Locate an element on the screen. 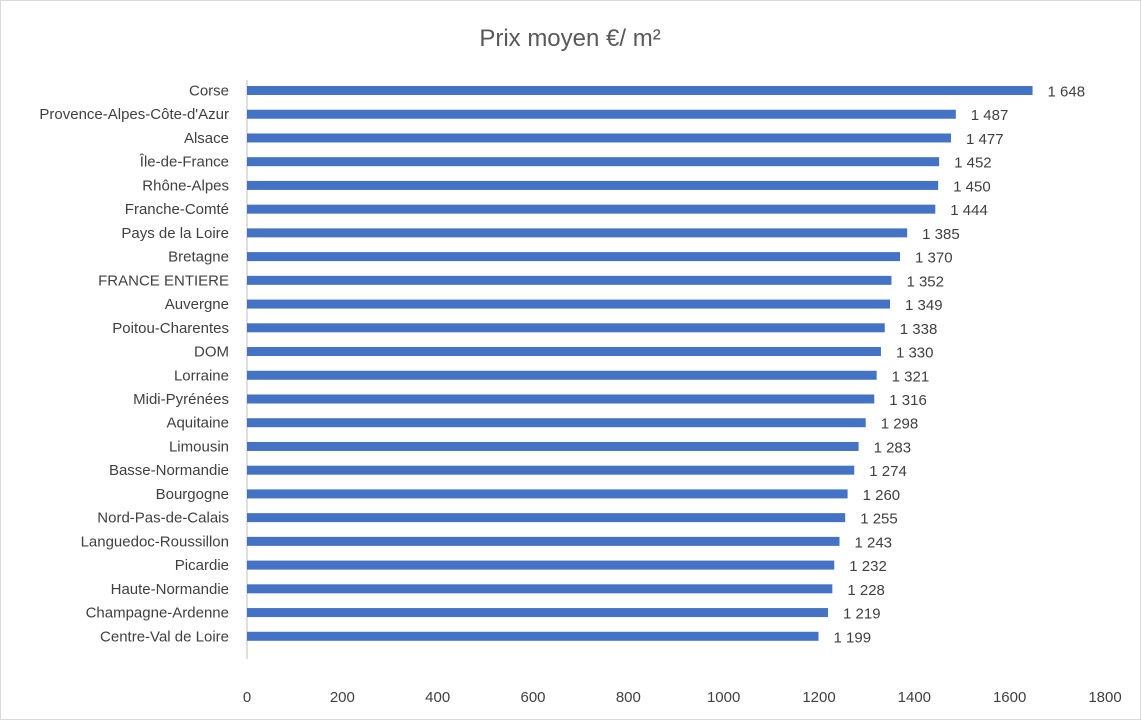 Image resolution: width=1141 pixels, height=720 pixels. value-label: 1 487 is located at coordinates (990, 115).